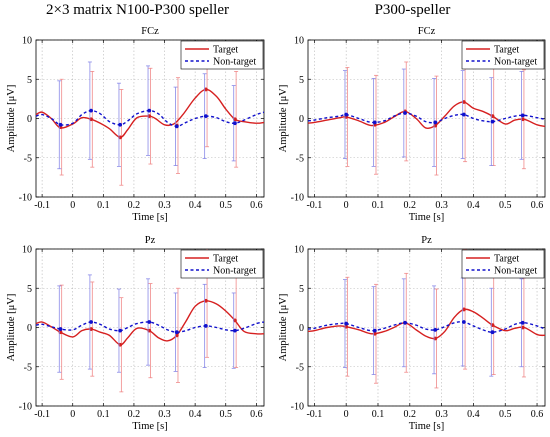 The image size is (550, 437). What do you see at coordinates (137, 10) in the screenshot?
I see `left-column-title: 2×3 matrix N100-P300 speller` at bounding box center [137, 10].